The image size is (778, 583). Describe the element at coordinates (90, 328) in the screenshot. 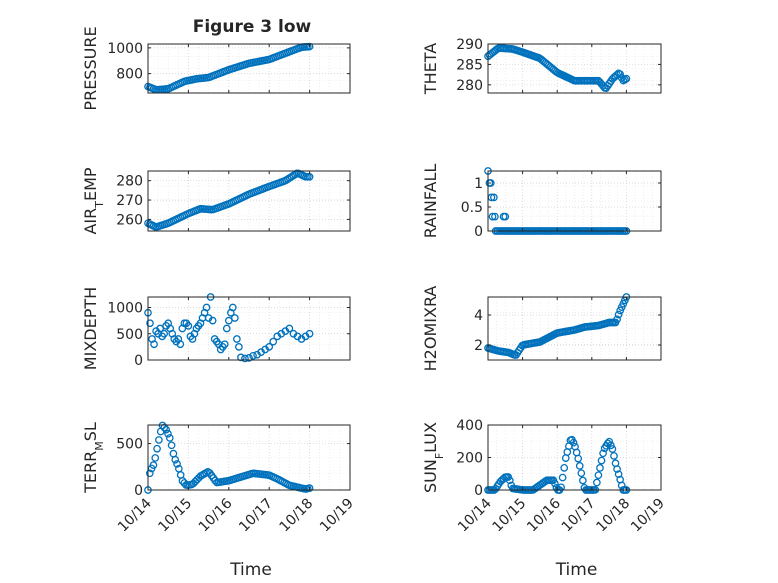

I see `y-axis-label: MIXDEPTH` at that location.